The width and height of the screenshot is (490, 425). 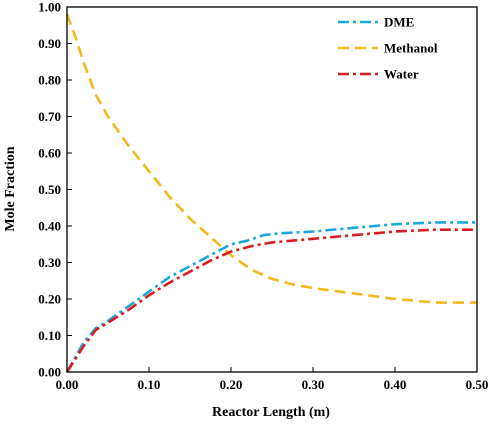 I want to click on legend: DME Methanol Water, so click(x=388, y=48).